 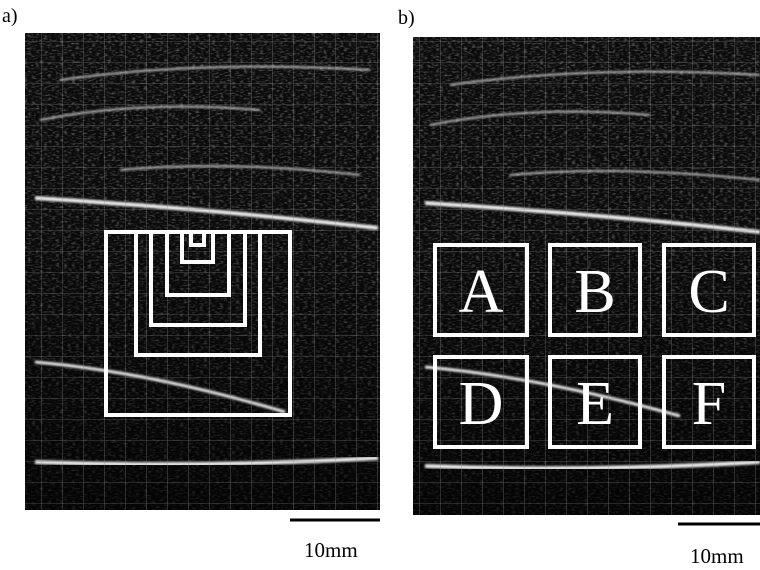 What do you see at coordinates (406, 18) in the screenshot?
I see `panel-label: b)` at bounding box center [406, 18].